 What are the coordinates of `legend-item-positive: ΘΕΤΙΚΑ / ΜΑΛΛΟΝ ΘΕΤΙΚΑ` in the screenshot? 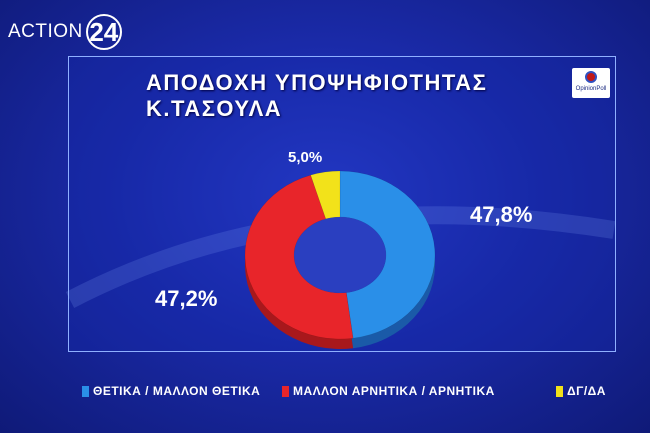 It's located at (171, 391).